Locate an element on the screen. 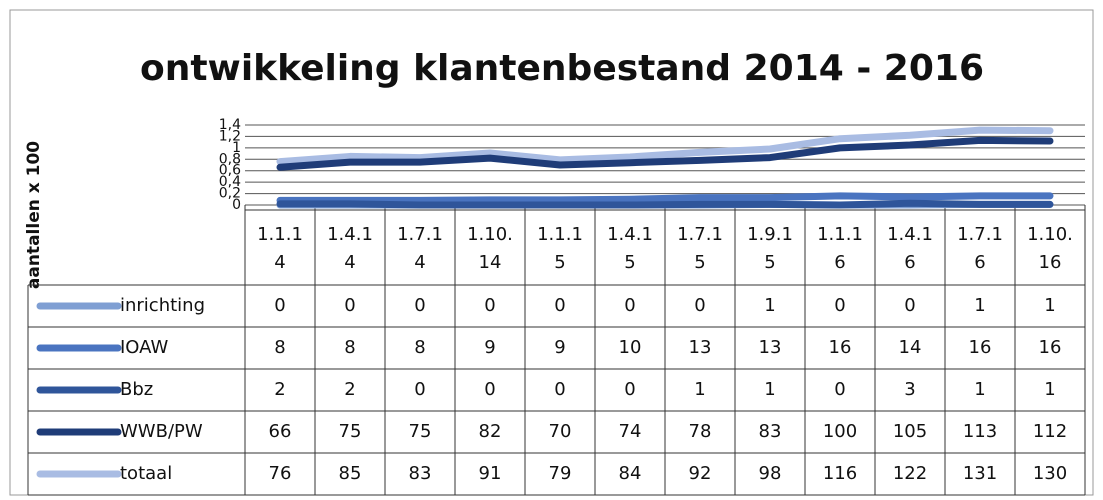  table-value: 130 is located at coordinates (1050, 473).